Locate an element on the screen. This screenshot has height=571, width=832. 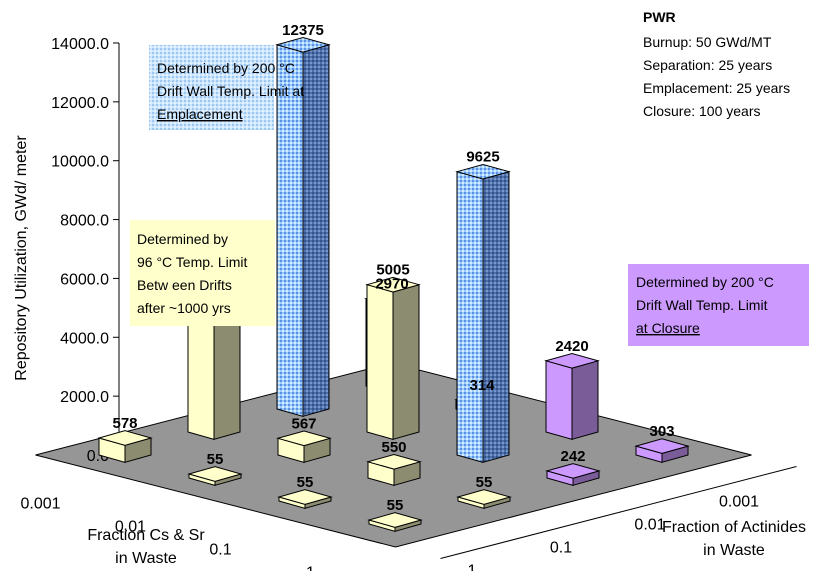
annotation-between-drifts-line4: after ~1000 yrs is located at coordinates (184, 308).